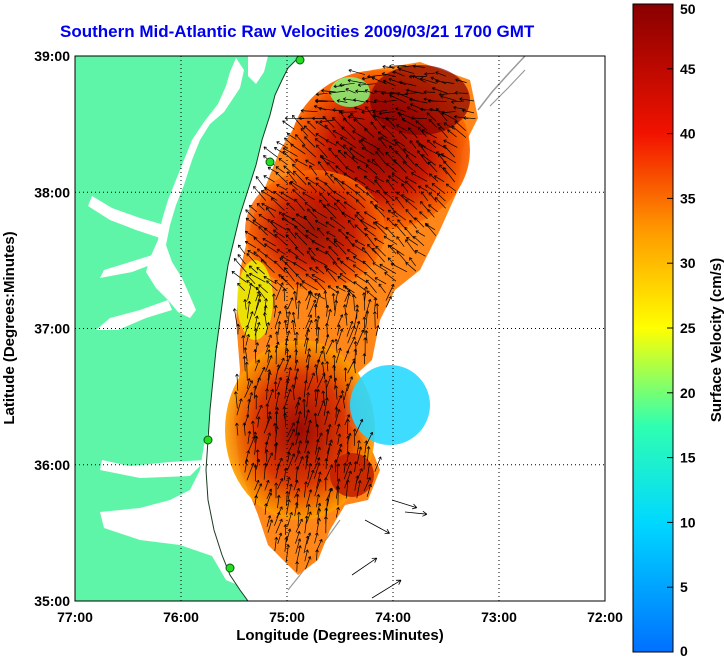 This screenshot has width=724, height=659. What do you see at coordinates (270, 162) in the screenshot?
I see `station-marker` at bounding box center [270, 162].